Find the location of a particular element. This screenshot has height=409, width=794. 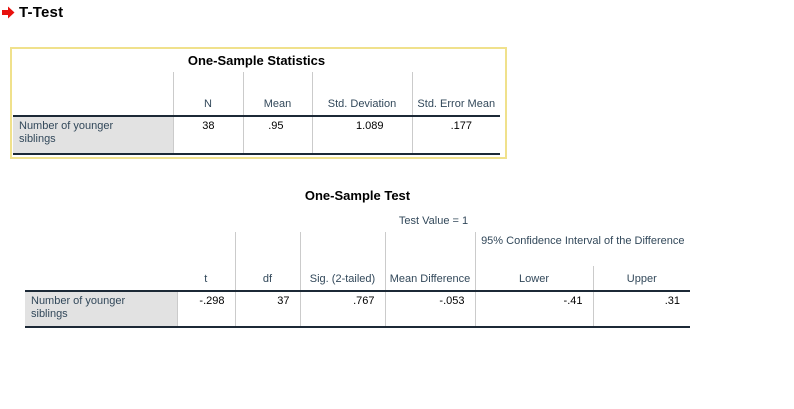

output-section-heading: T-Test is located at coordinates (32, 12).